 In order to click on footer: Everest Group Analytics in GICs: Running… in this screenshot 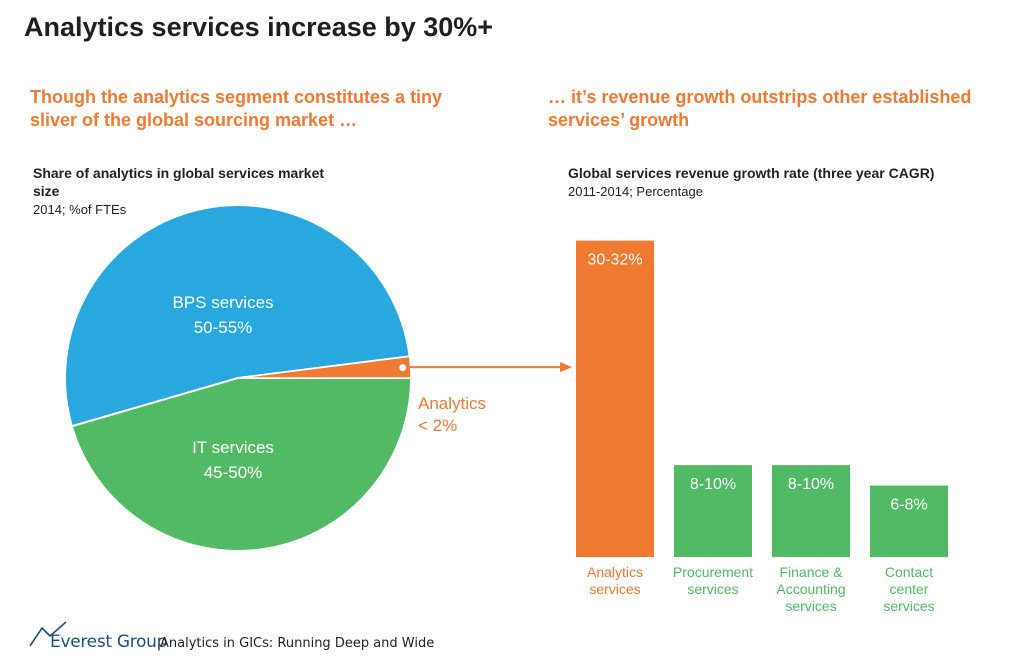, I will do `click(278, 638)`.